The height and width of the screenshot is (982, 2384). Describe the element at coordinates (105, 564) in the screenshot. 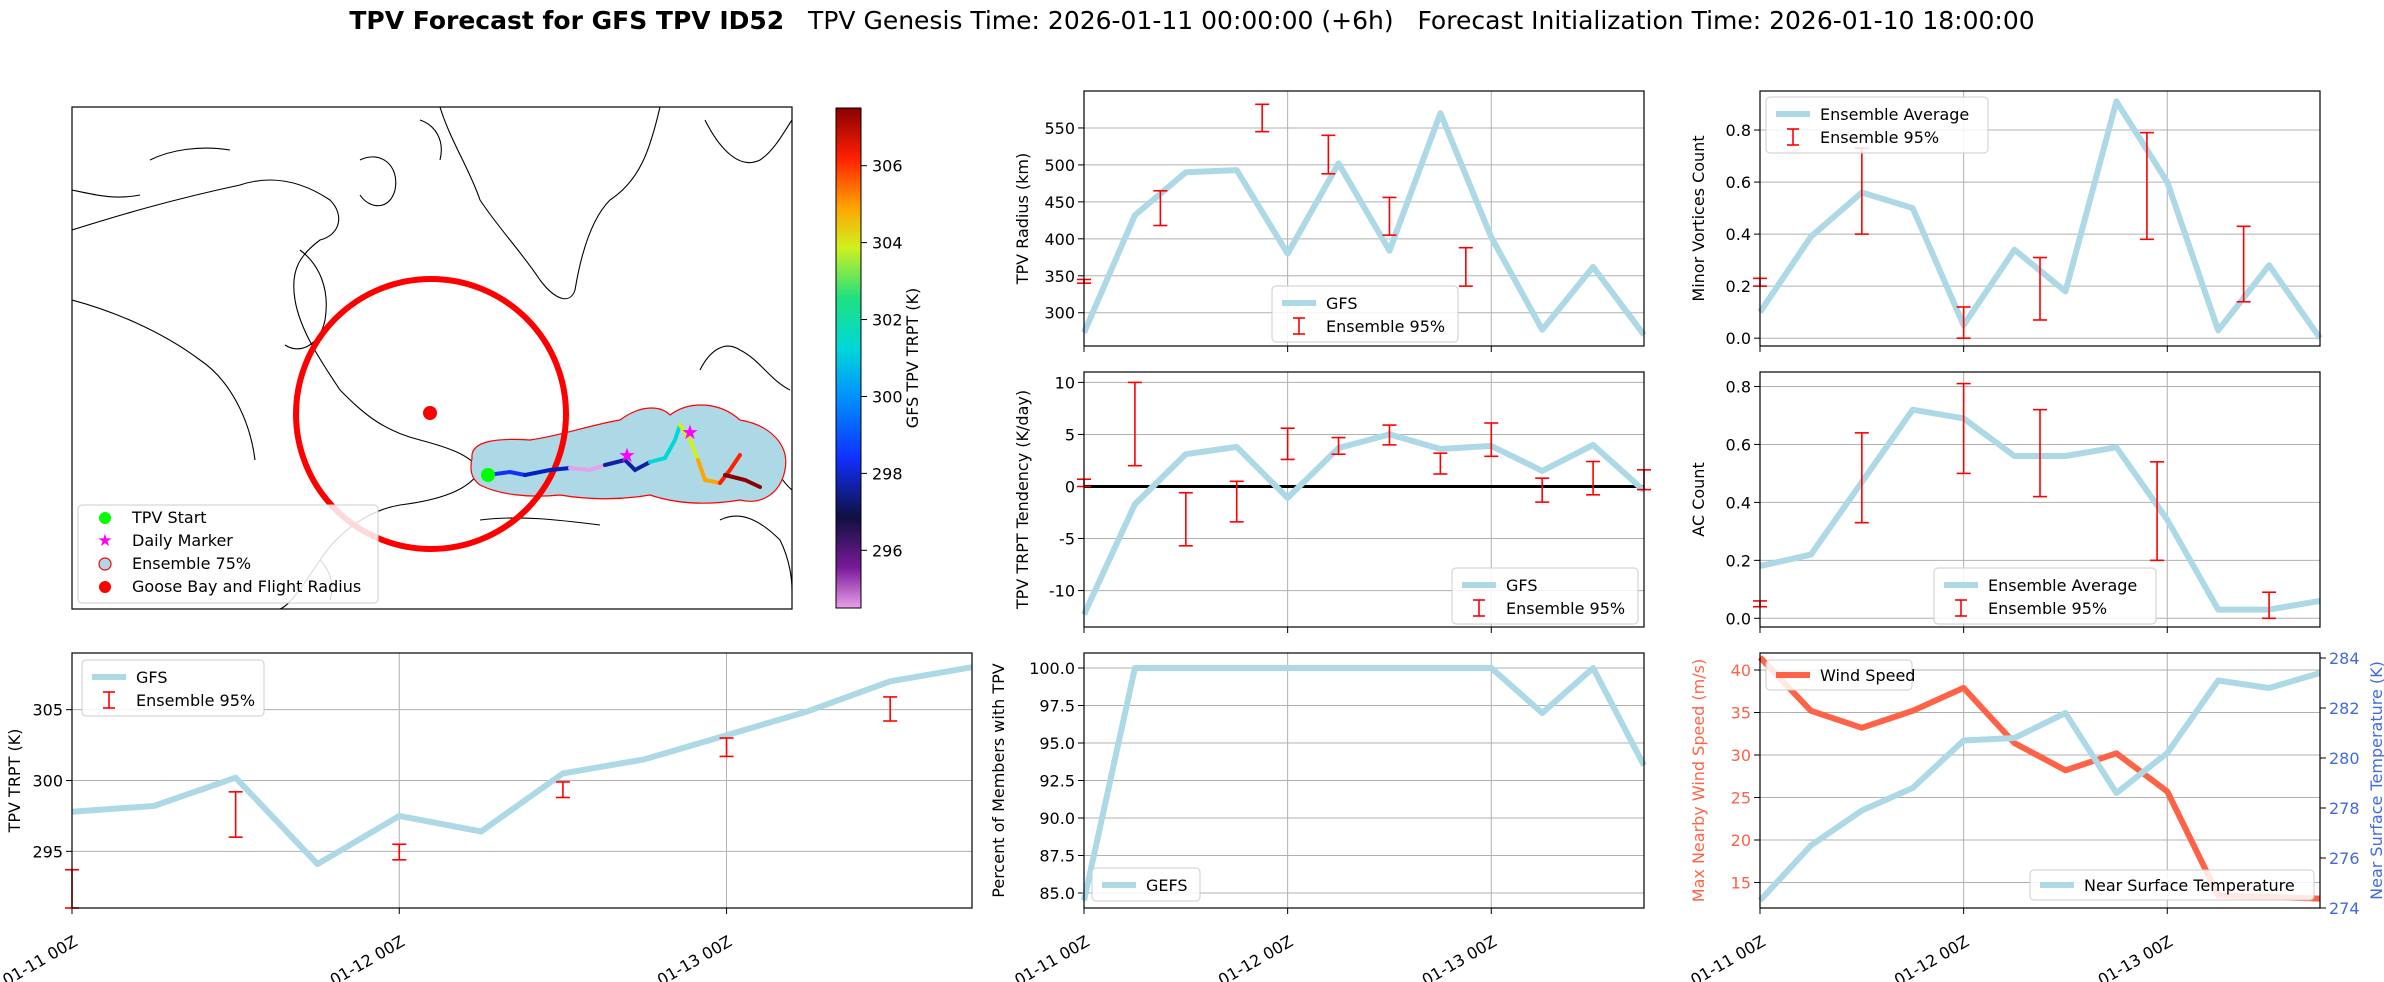

I see `legend-ensemble-symbol` at that location.